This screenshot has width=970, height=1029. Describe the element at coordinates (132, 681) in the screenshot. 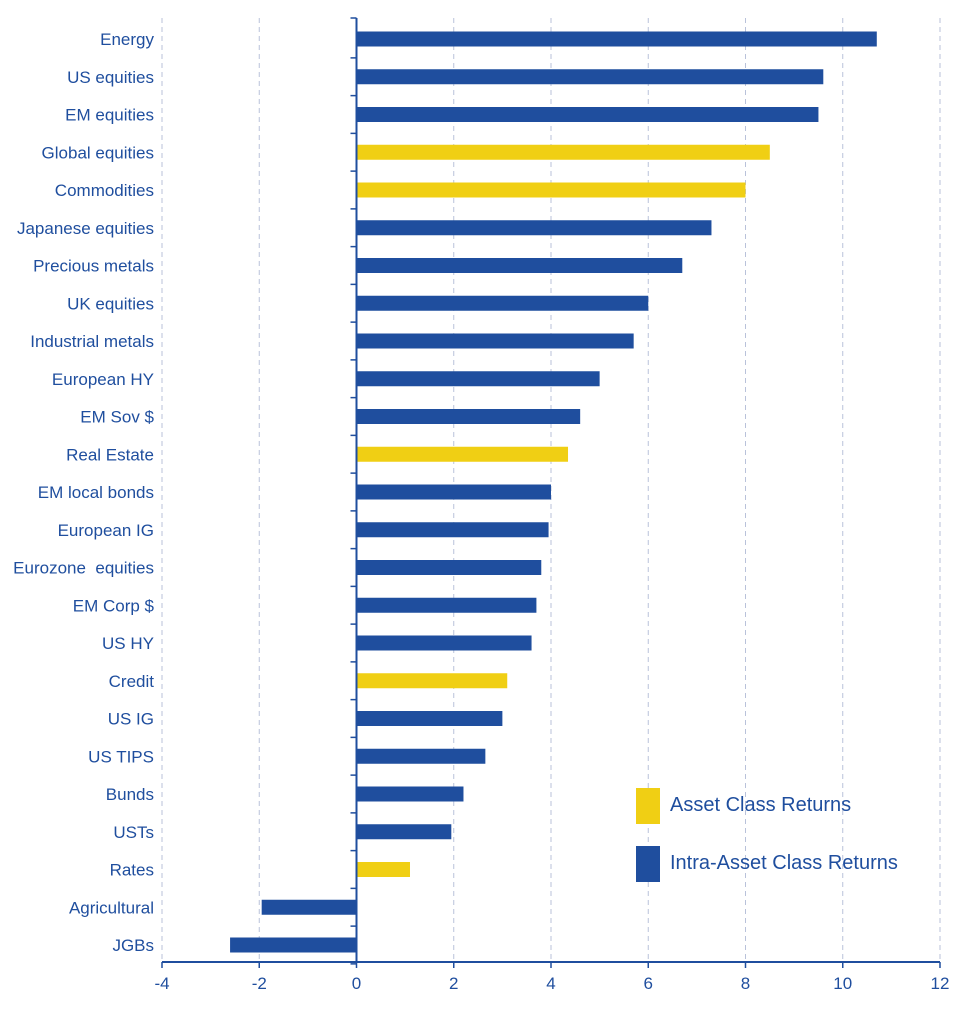

I see `category-label-credit: Credit` at that location.